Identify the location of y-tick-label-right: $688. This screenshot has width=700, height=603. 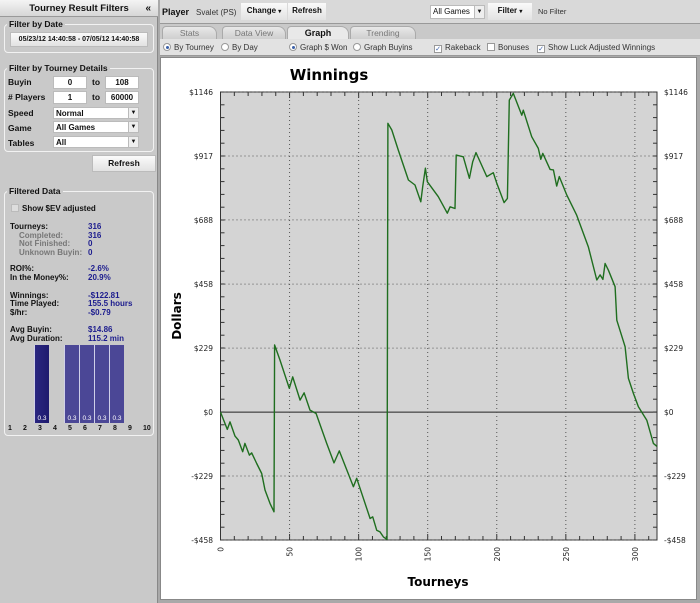
(673, 220).